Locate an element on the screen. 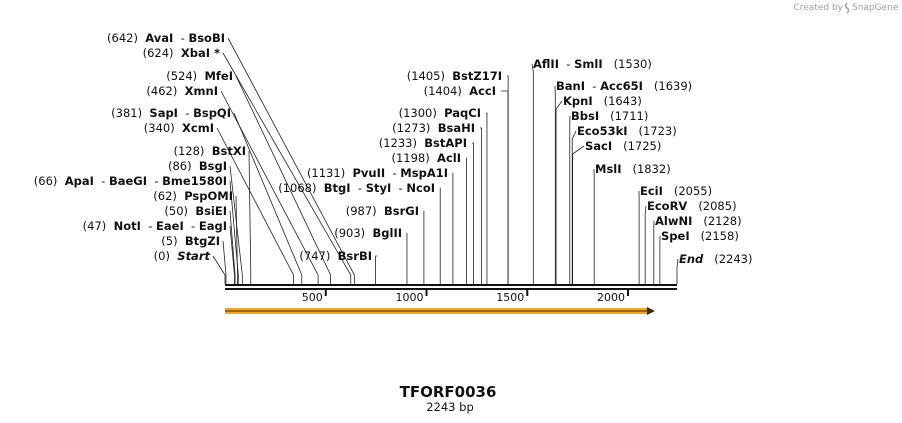  cut-position: (1068) is located at coordinates (297, 188).